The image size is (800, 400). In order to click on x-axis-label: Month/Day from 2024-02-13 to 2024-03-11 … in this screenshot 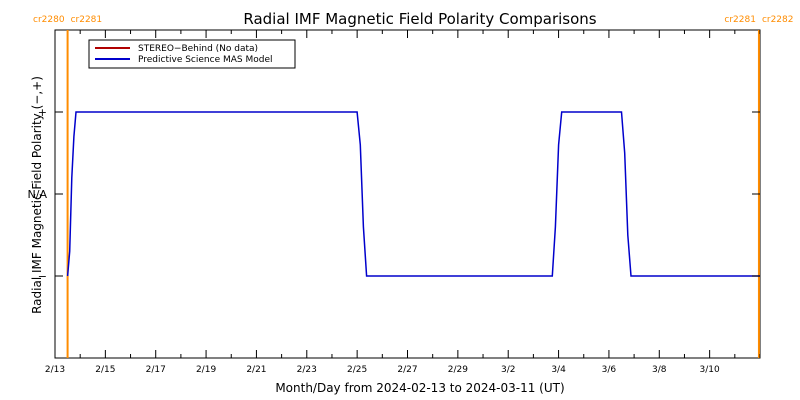, I will do `click(419, 388)`.